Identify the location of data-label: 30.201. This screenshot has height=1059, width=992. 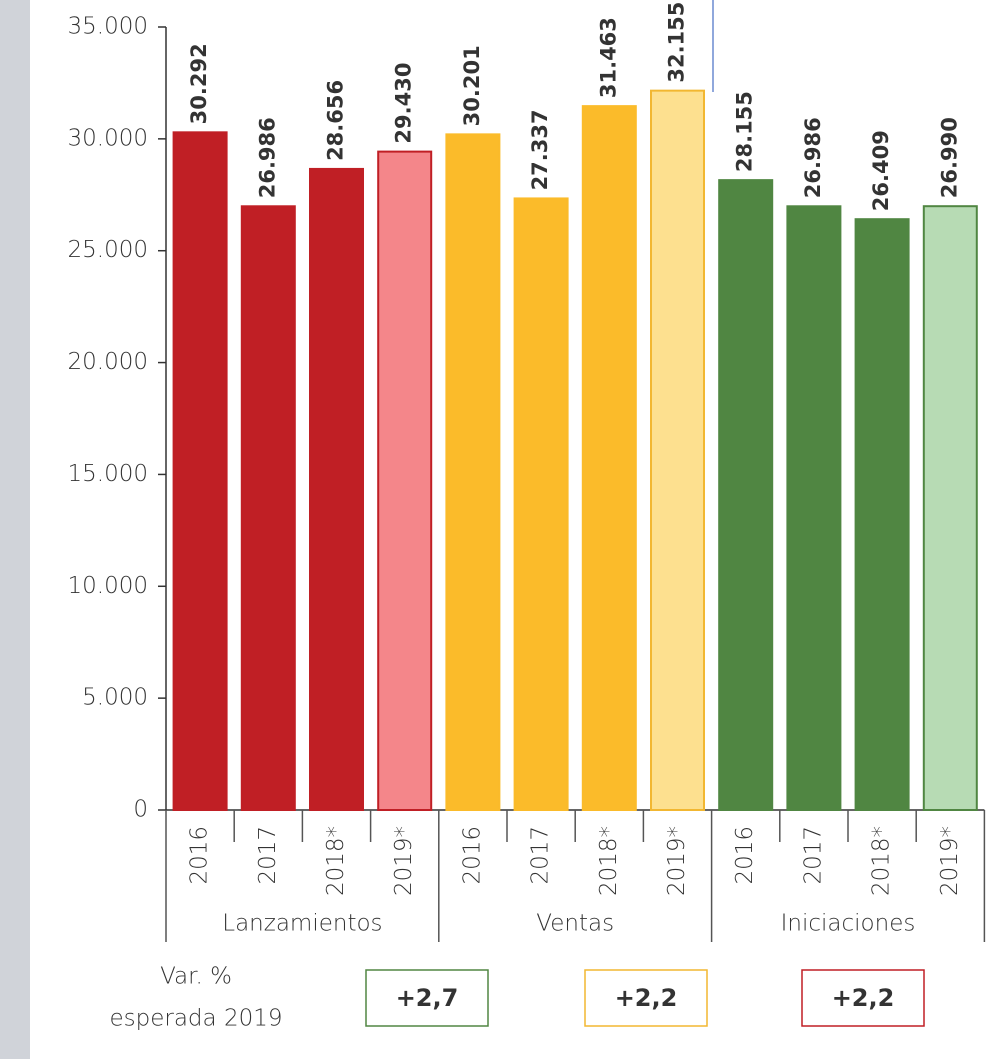
(472, 85).